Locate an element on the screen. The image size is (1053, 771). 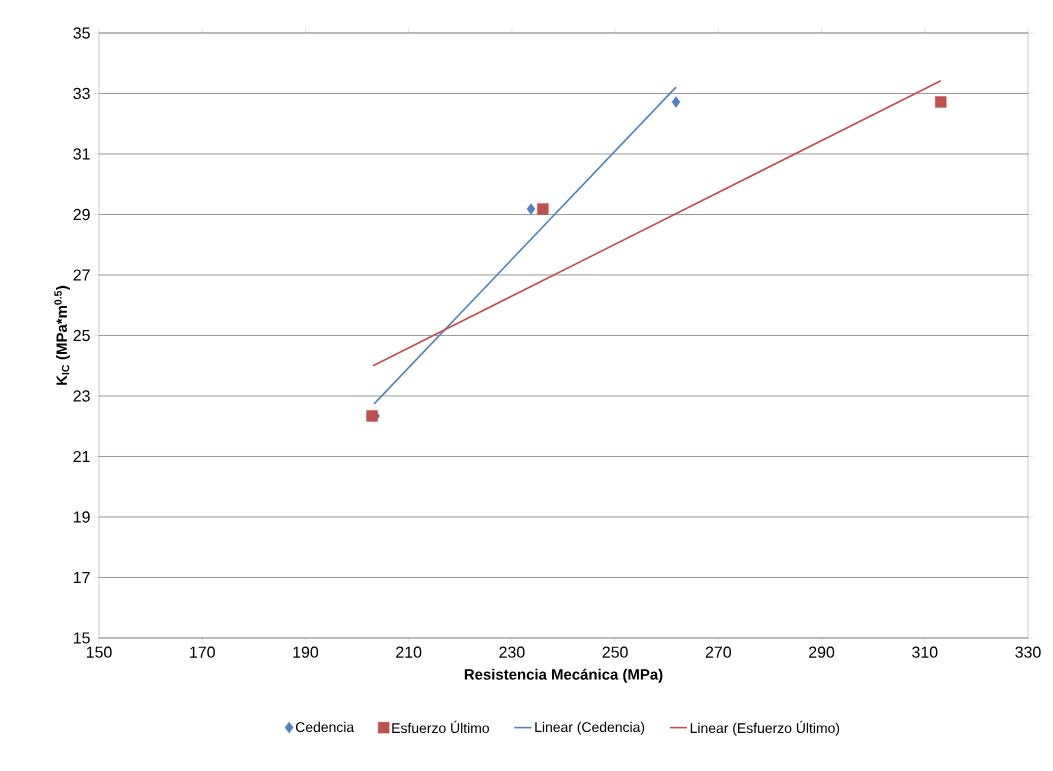
legend-label: Linear (Cedencia) is located at coordinates (590, 728).